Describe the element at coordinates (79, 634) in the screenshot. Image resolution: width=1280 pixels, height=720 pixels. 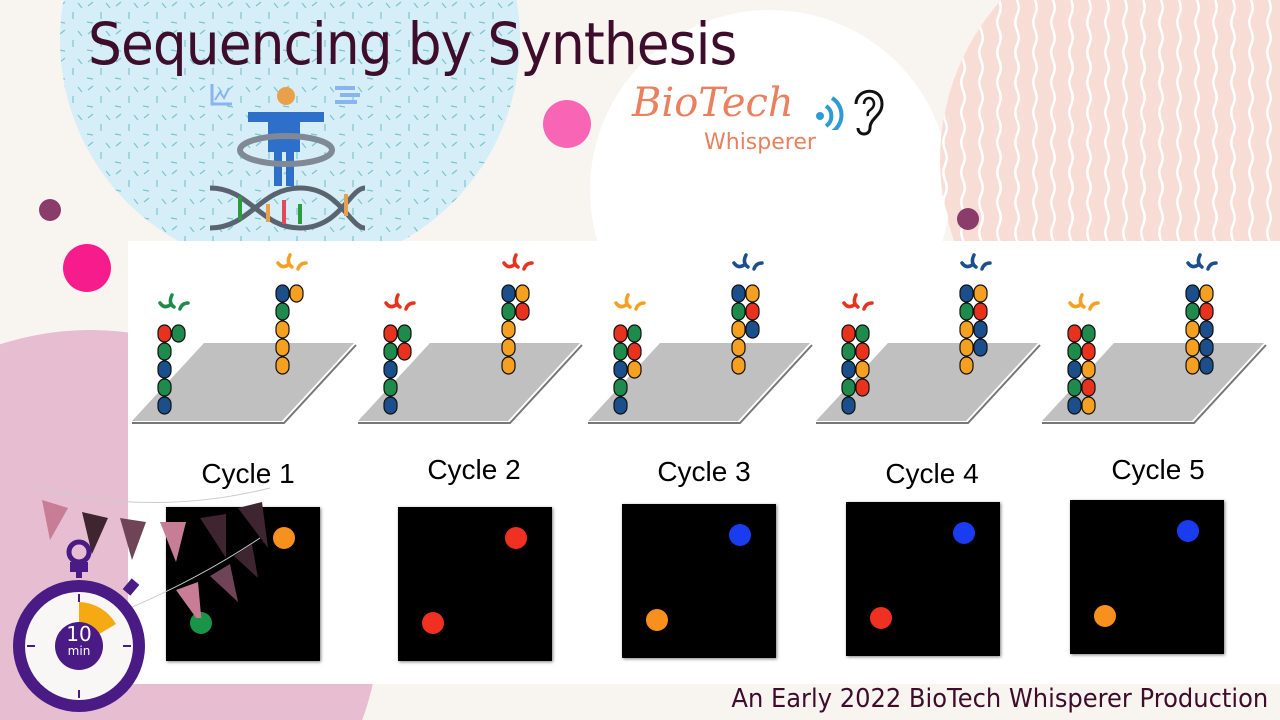
I see `timer-value: 10` at that location.